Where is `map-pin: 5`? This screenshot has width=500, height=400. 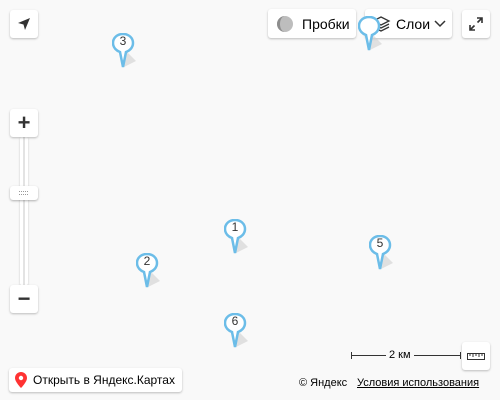
map-pin: 5 is located at coordinates (383, 256).